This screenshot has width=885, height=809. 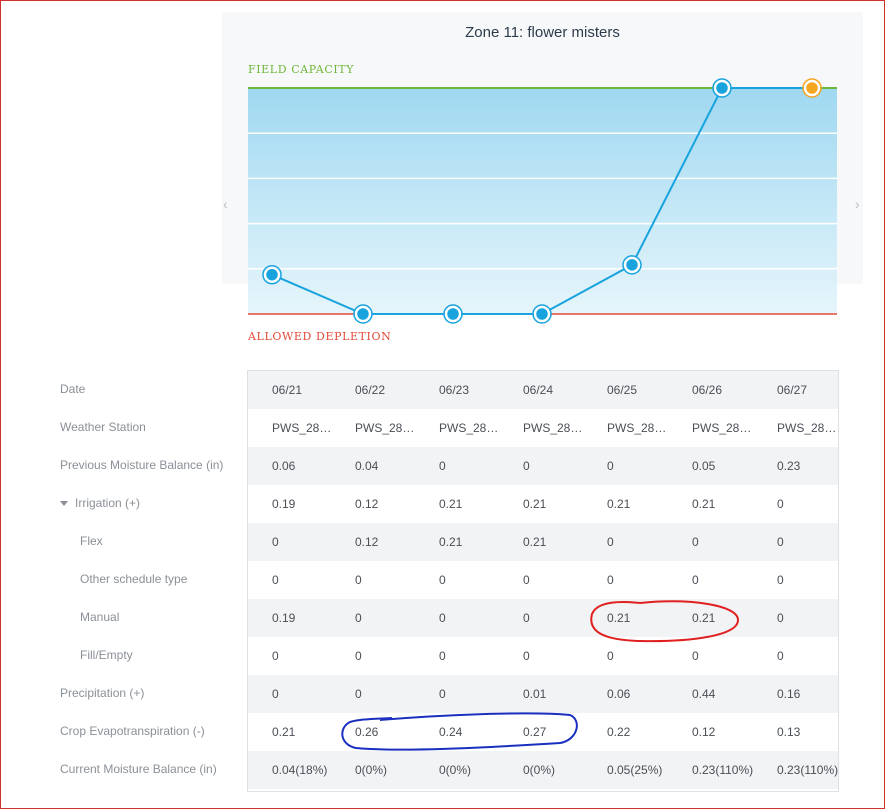 What do you see at coordinates (704, 466) in the screenshot?
I see `table-cell: 0.05` at bounding box center [704, 466].